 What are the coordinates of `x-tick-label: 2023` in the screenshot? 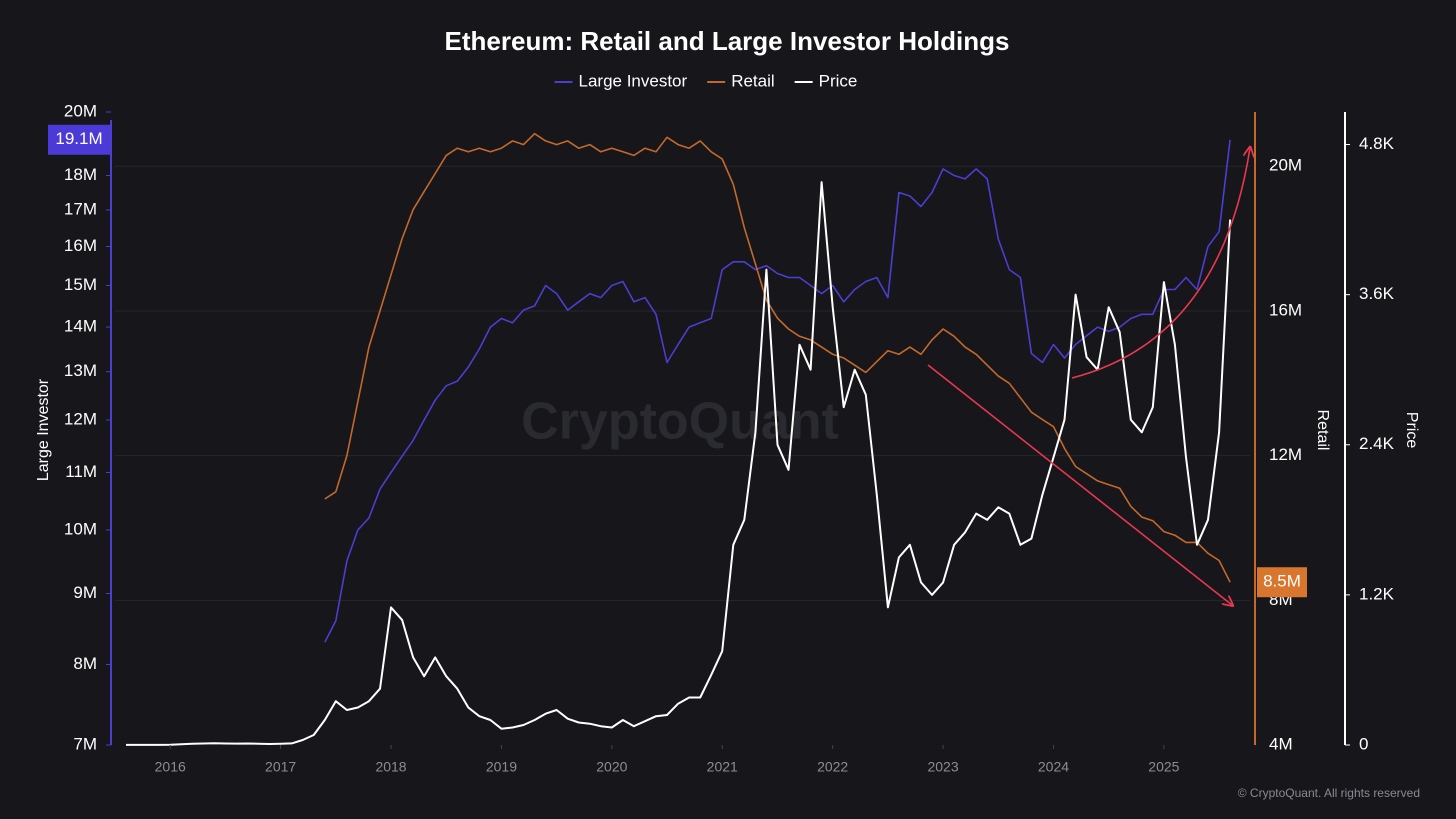 It's located at (942, 767).